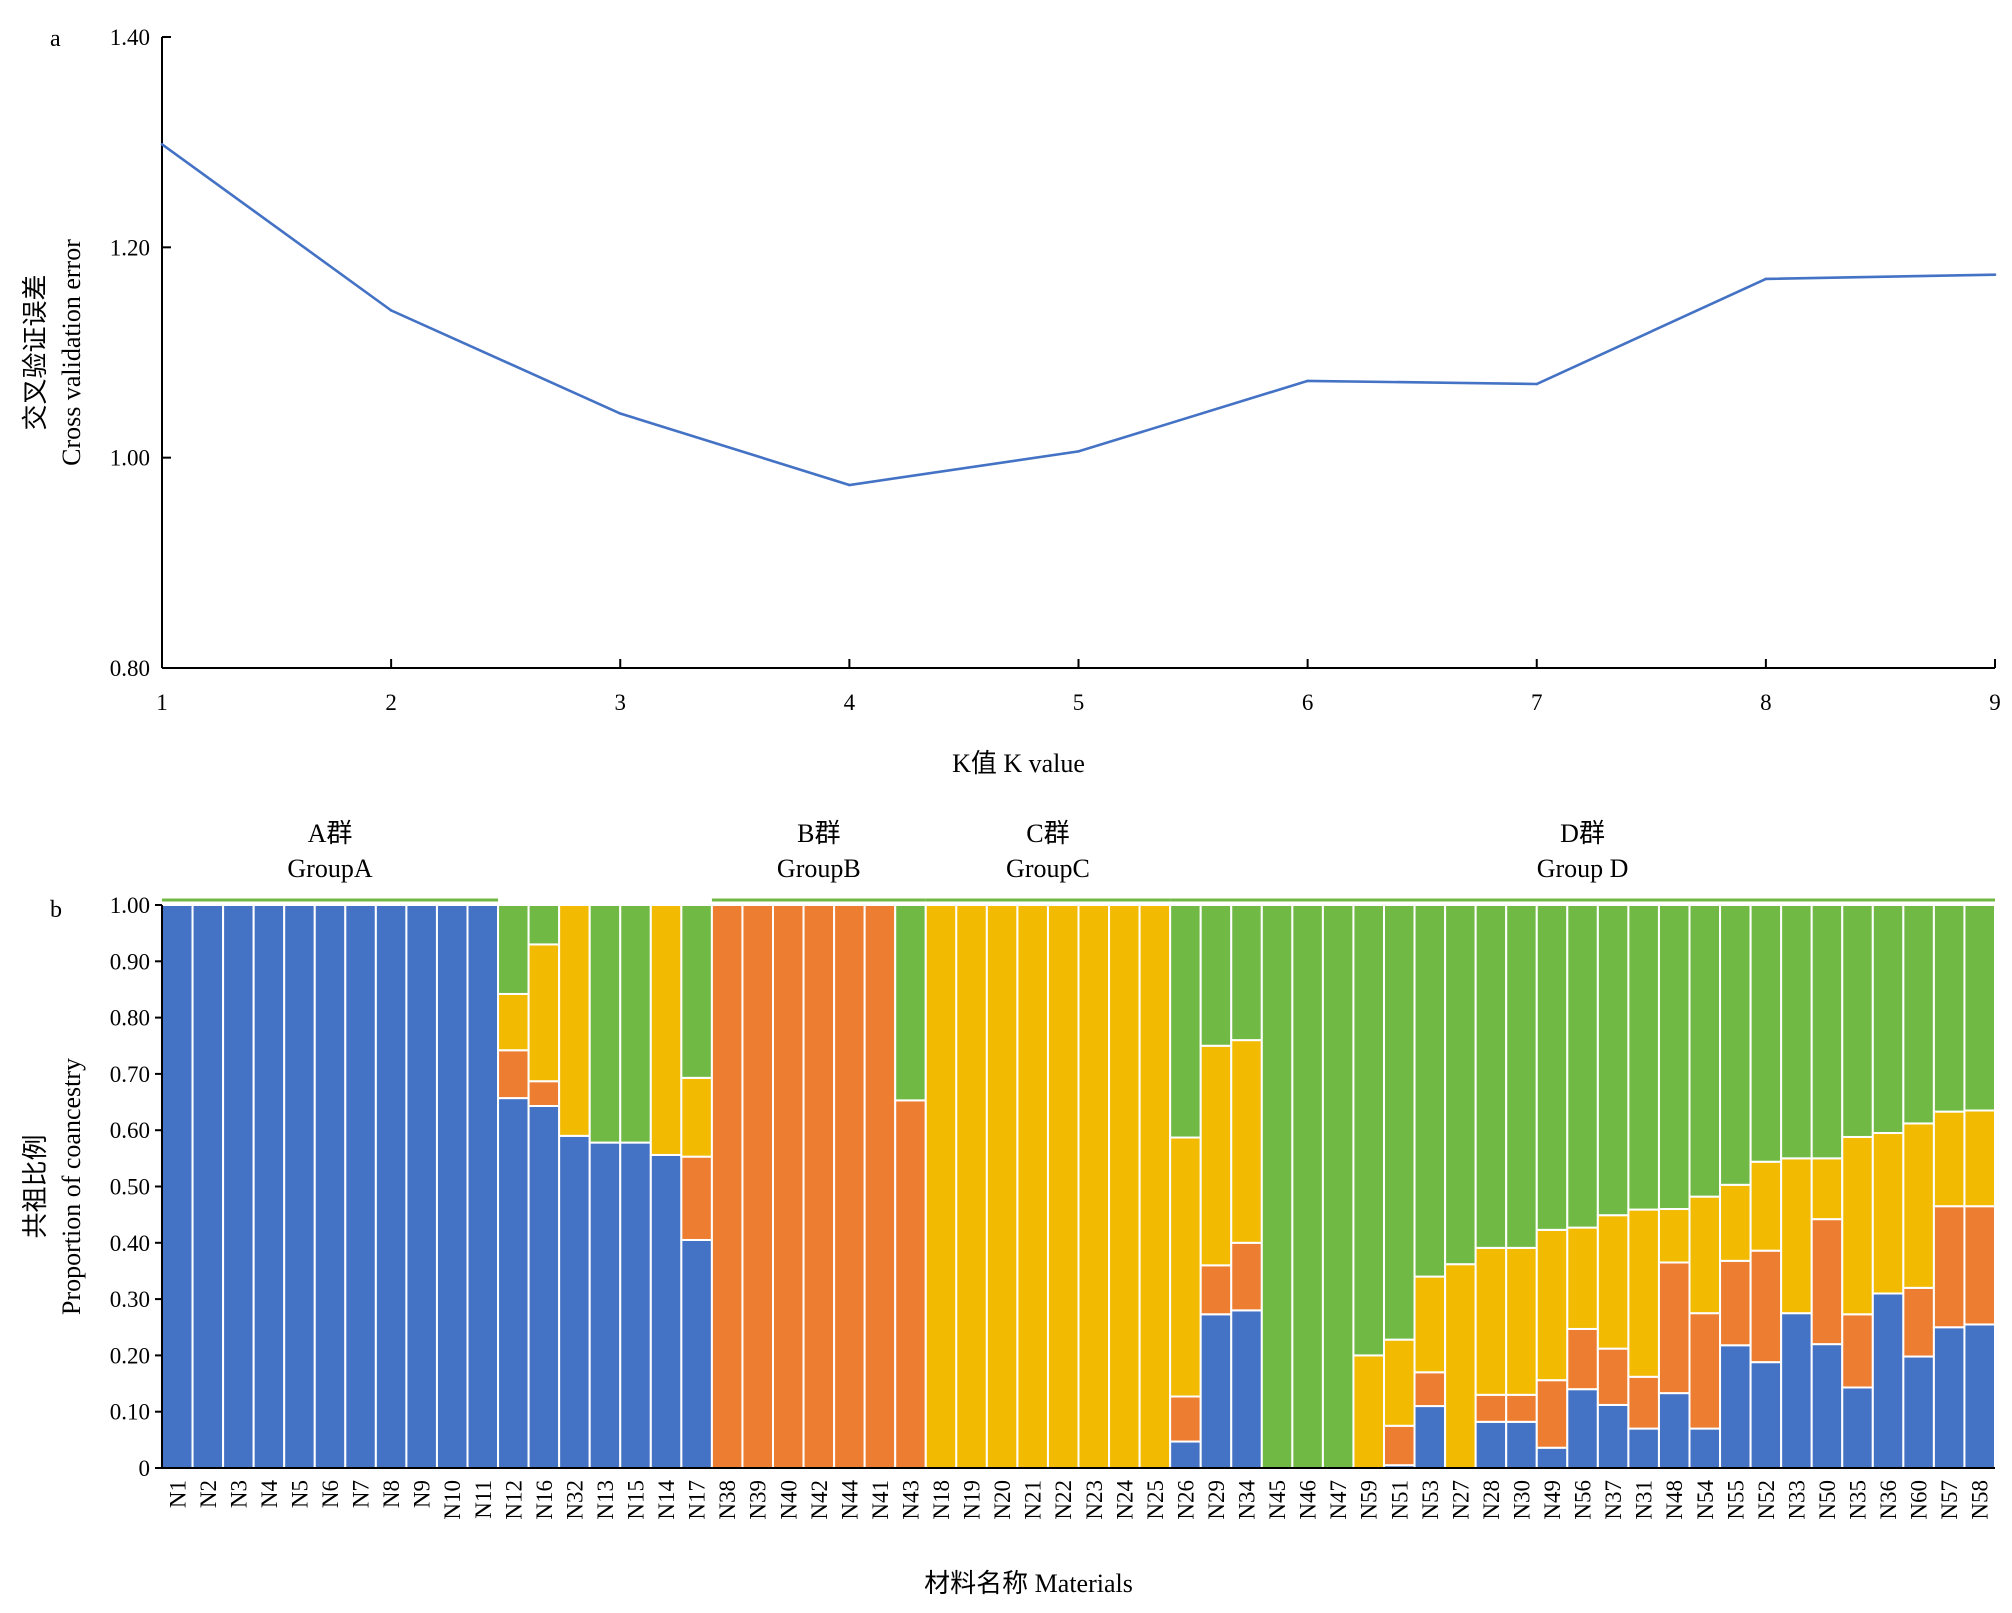 This screenshot has height=1613, width=2012. What do you see at coordinates (1124, 1500) in the screenshot?
I see `material-label: N24` at bounding box center [1124, 1500].